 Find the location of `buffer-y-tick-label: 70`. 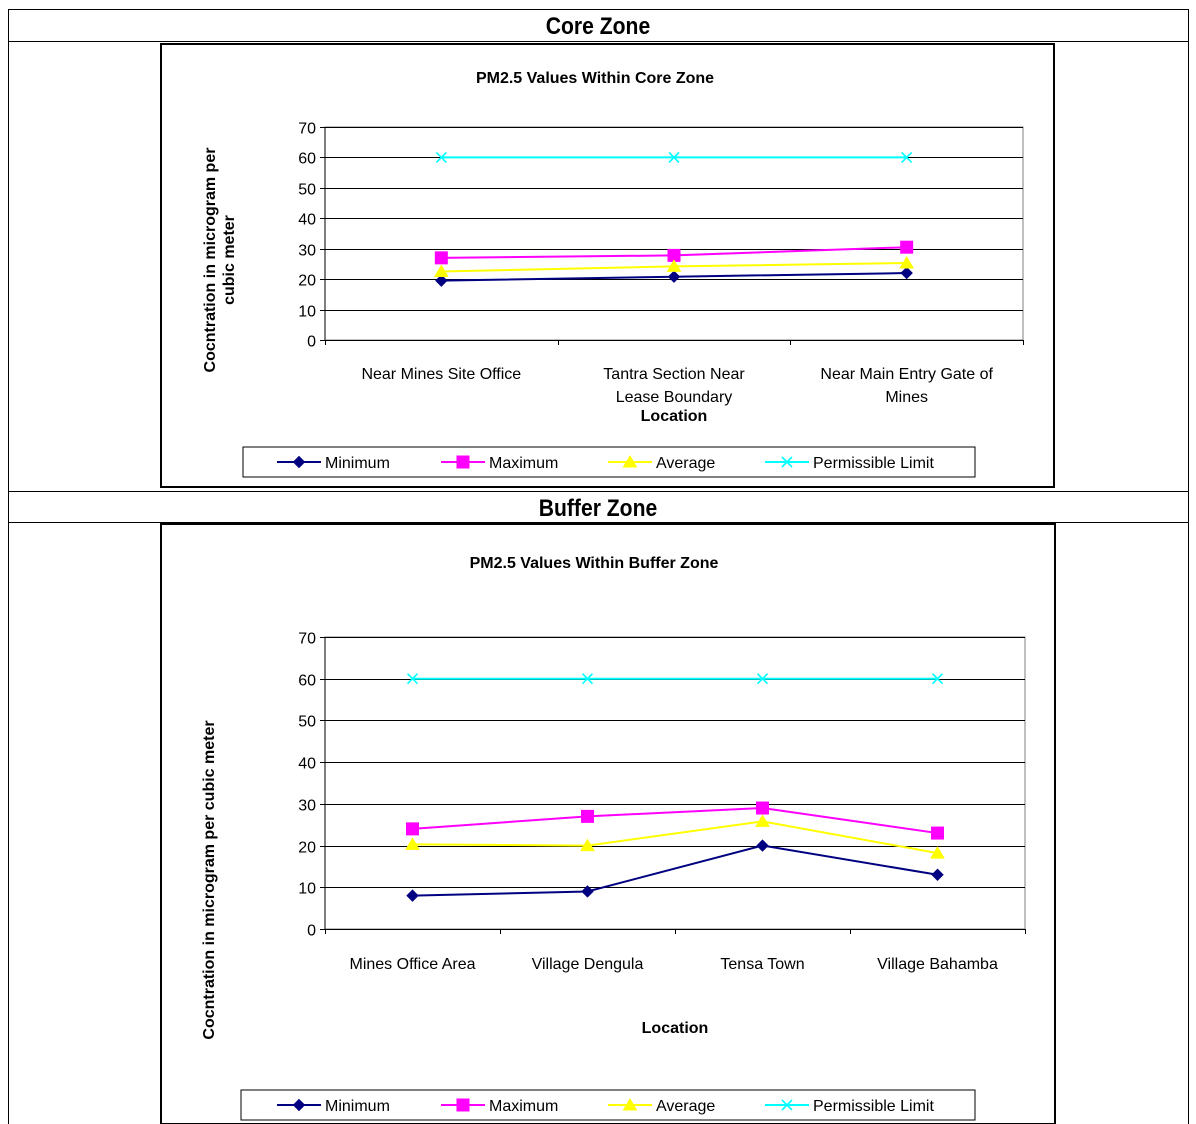

buffer-y-tick-label: 70 is located at coordinates (307, 639).